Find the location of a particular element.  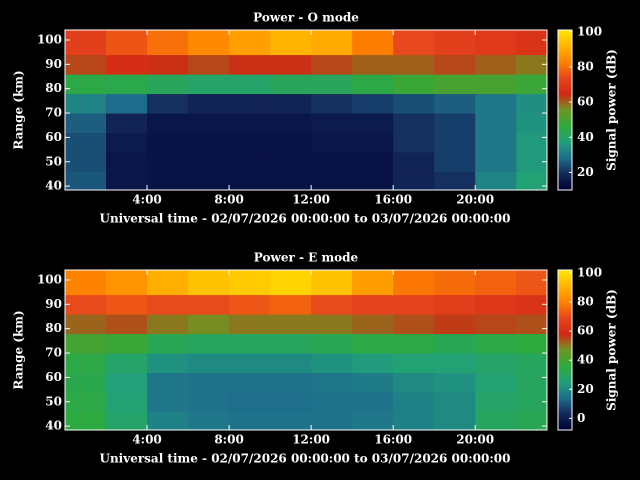

y-tick-label: 100 is located at coordinates (49, 39).